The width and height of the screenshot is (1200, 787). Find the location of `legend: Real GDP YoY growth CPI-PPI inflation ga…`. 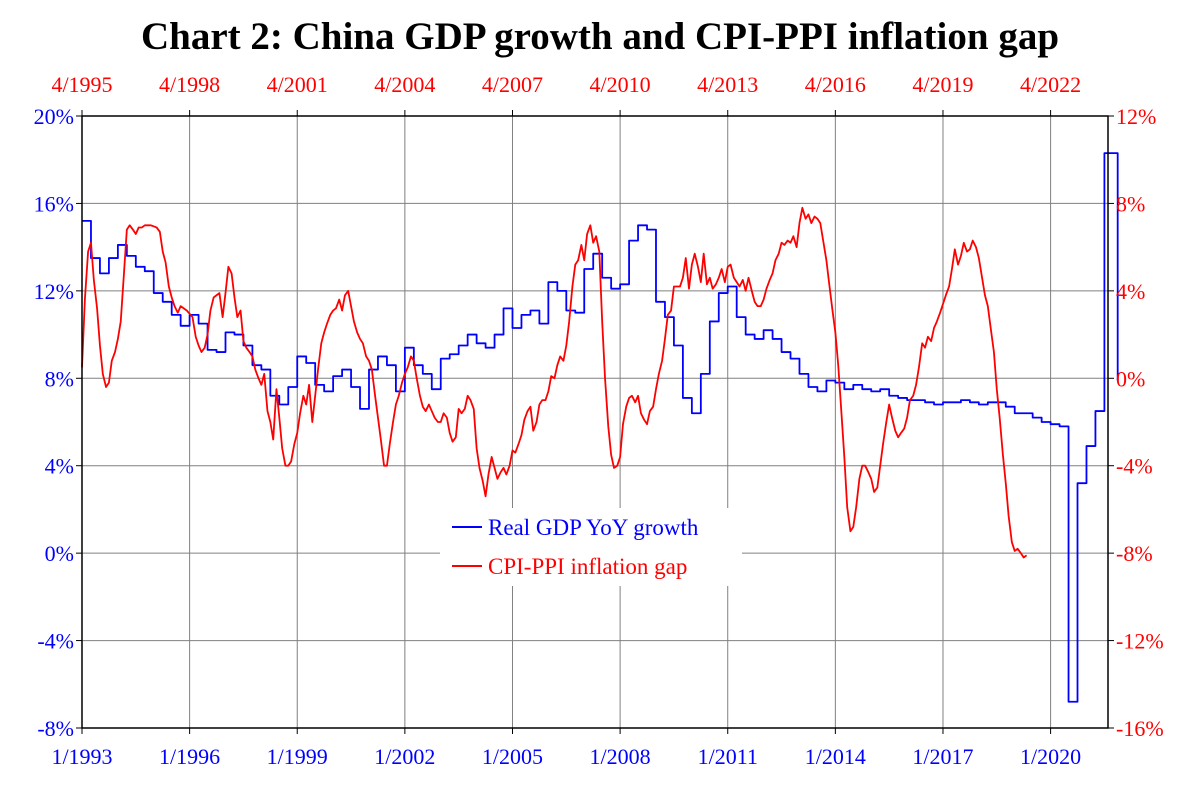

legend: Real GDP YoY growth CPI-PPI inflation ga… is located at coordinates (591, 547).